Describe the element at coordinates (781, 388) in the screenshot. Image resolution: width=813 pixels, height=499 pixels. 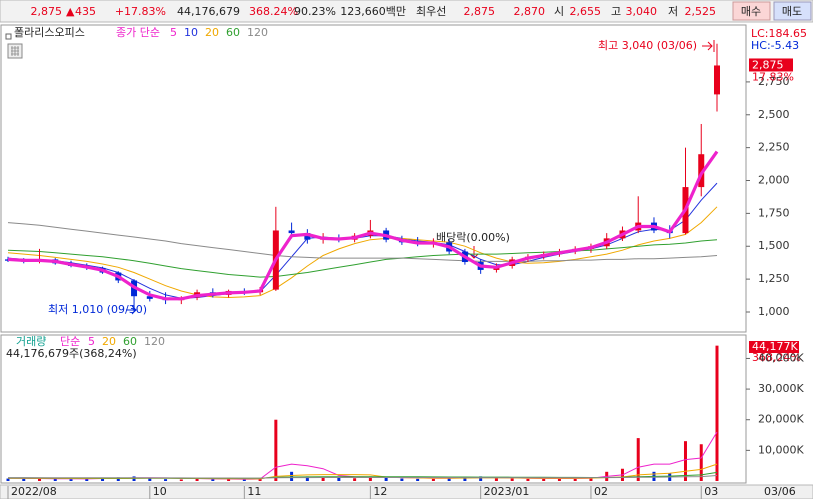
I see `y-tick-label: 30,000K` at that location.